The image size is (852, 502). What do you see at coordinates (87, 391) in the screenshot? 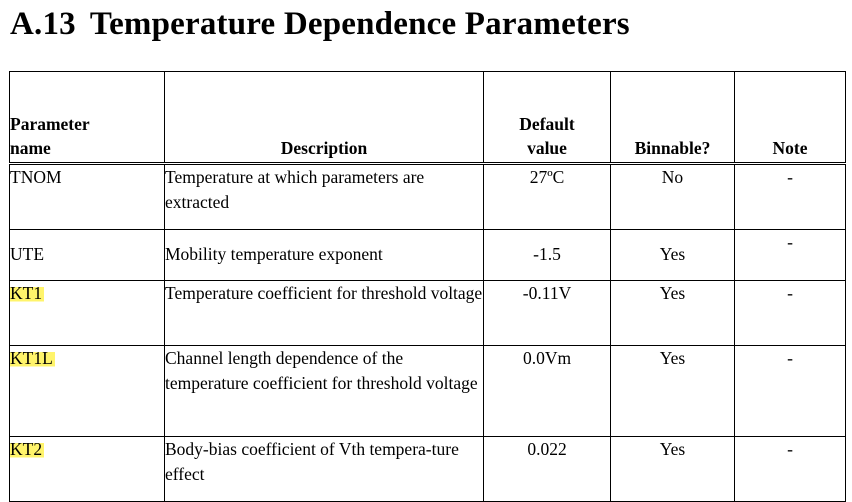
I see `parameter-name-cell: KT1L` at bounding box center [87, 391].